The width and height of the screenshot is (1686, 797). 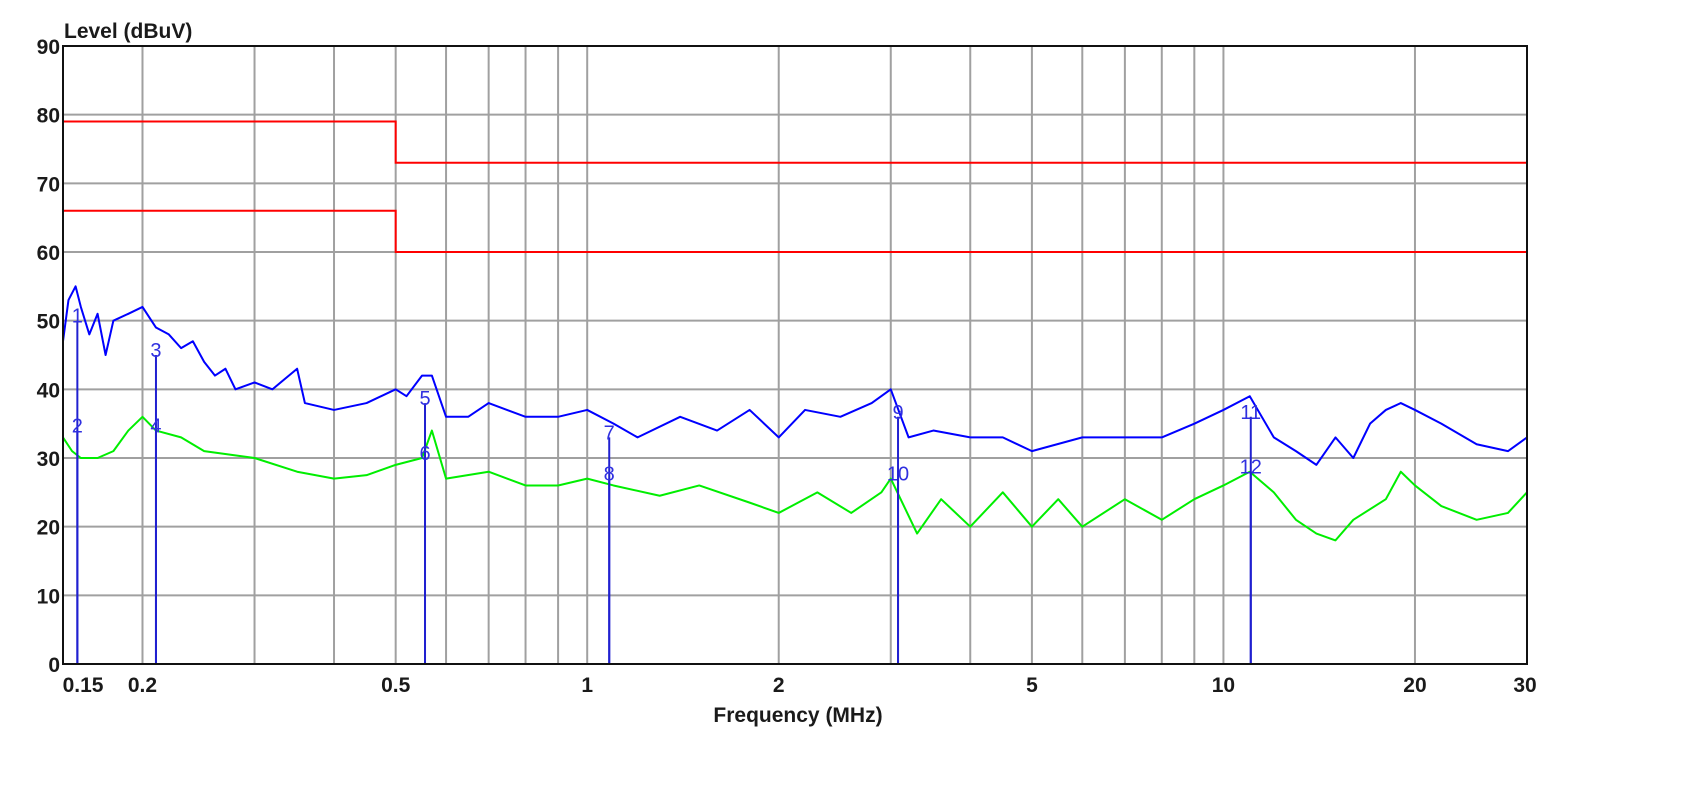 What do you see at coordinates (897, 413) in the screenshot?
I see `marker-label: 9` at bounding box center [897, 413].